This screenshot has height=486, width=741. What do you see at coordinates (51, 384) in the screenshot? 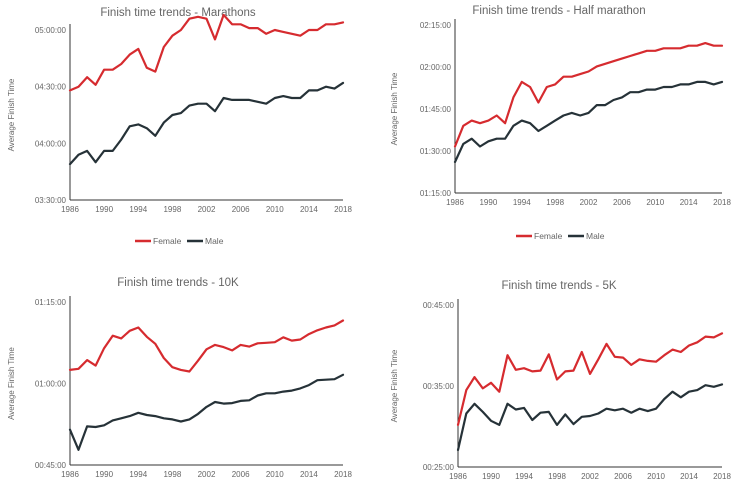
I see `y-tick-label: 01:00:00` at bounding box center [51, 384].